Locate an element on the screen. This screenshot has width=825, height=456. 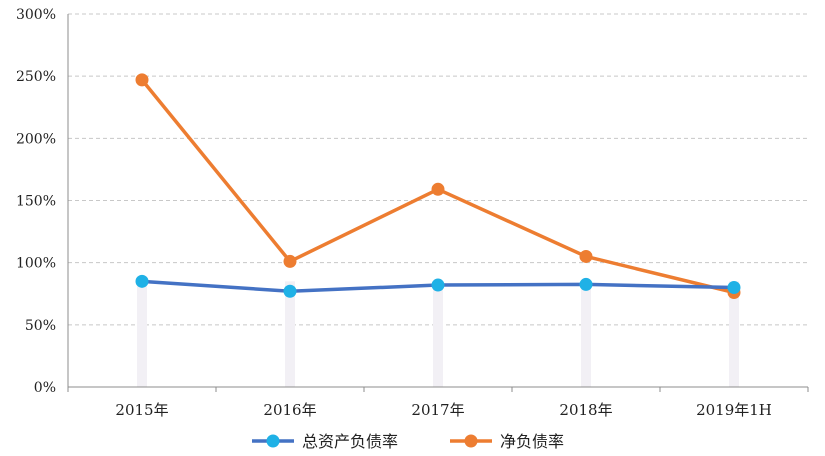
x-tick-label: 2019年1H is located at coordinates (734, 410).